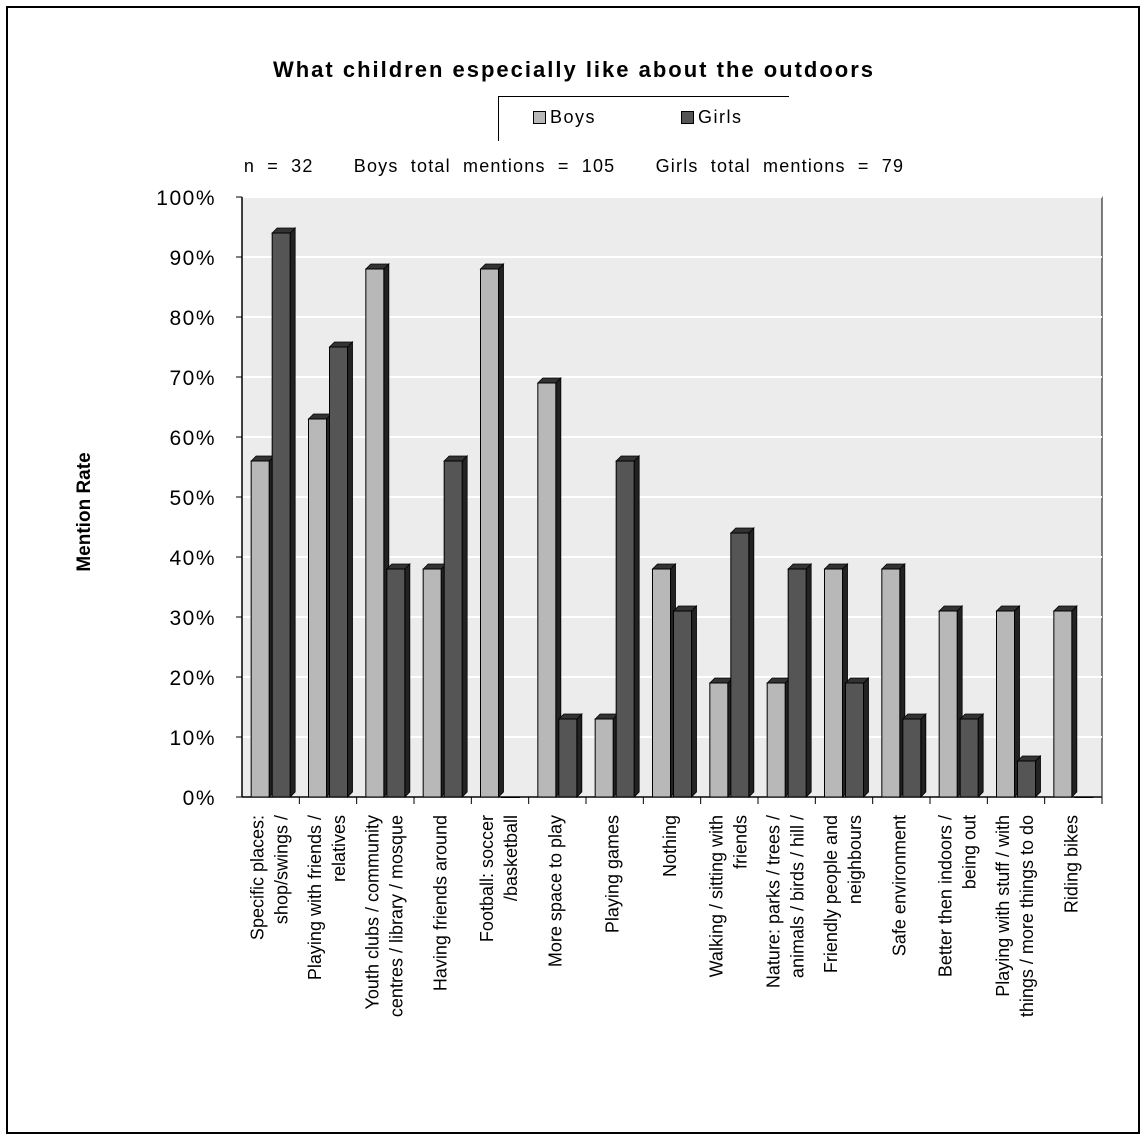 The width and height of the screenshot is (1148, 1141). I want to click on x-tick-label-line: Safe environment, so click(899, 885).